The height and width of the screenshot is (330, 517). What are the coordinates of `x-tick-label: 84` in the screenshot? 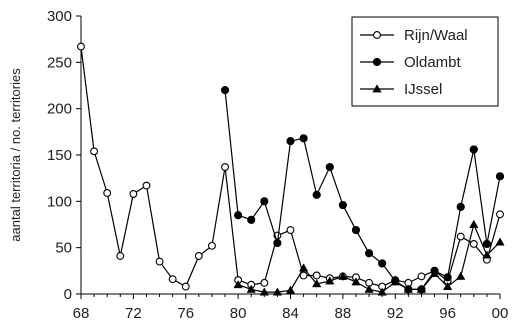 It's located at (290, 313).